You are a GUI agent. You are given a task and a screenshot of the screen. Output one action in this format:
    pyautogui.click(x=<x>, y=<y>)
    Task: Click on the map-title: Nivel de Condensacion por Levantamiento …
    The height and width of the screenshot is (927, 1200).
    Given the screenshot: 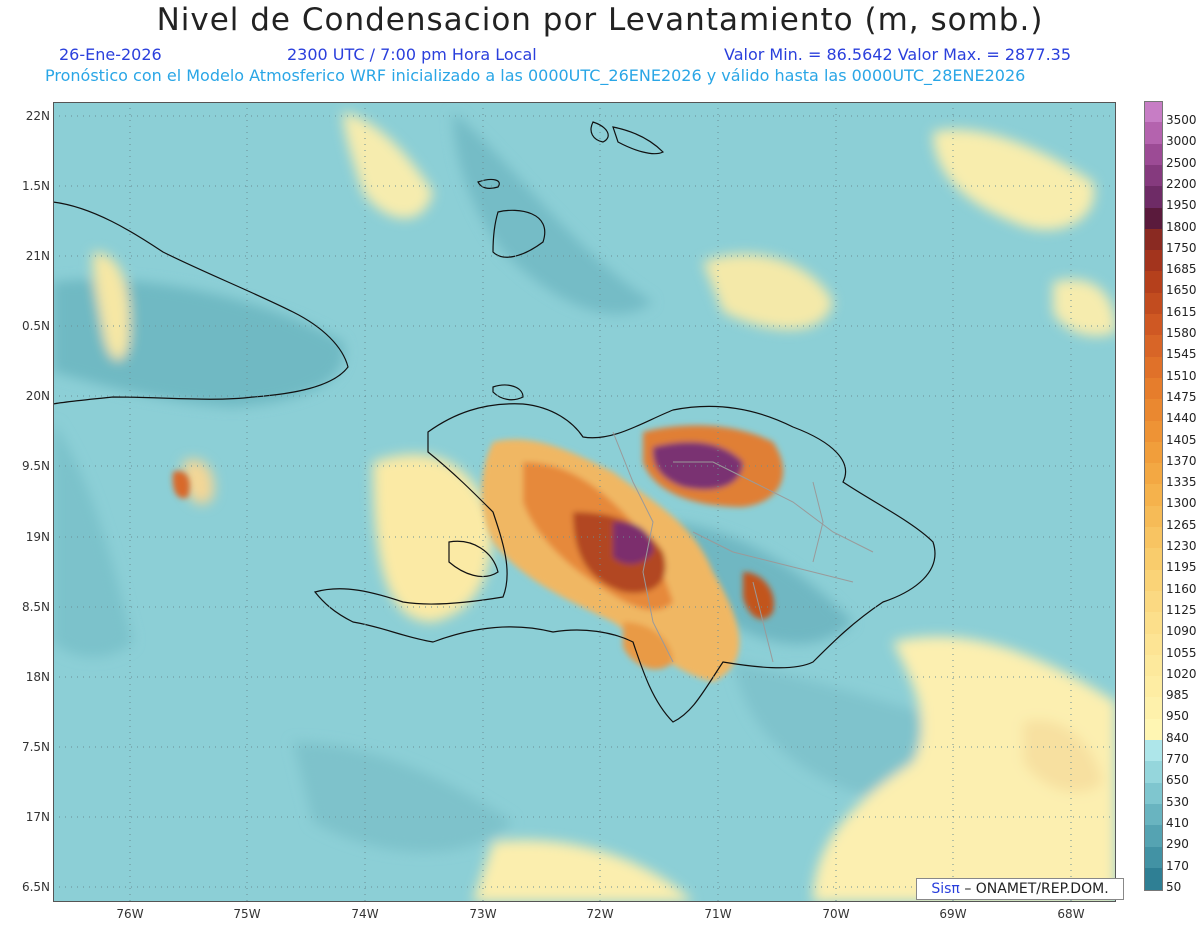 What is the action you would take?
    pyautogui.click(x=600, y=20)
    